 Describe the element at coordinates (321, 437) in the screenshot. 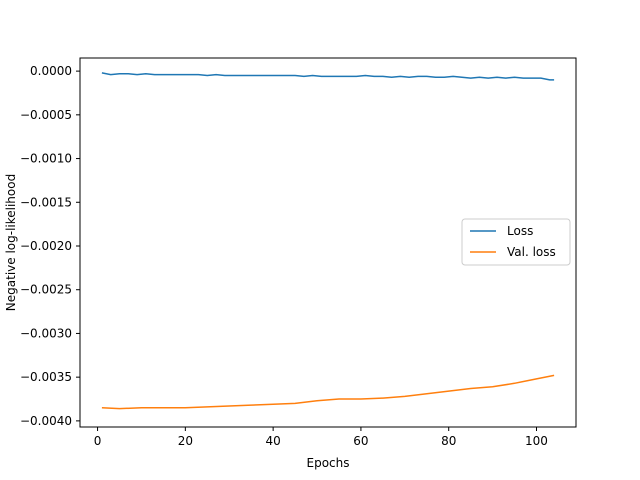

I see `x-axis-ticks: 0 20 40 60 80 100` at that location.